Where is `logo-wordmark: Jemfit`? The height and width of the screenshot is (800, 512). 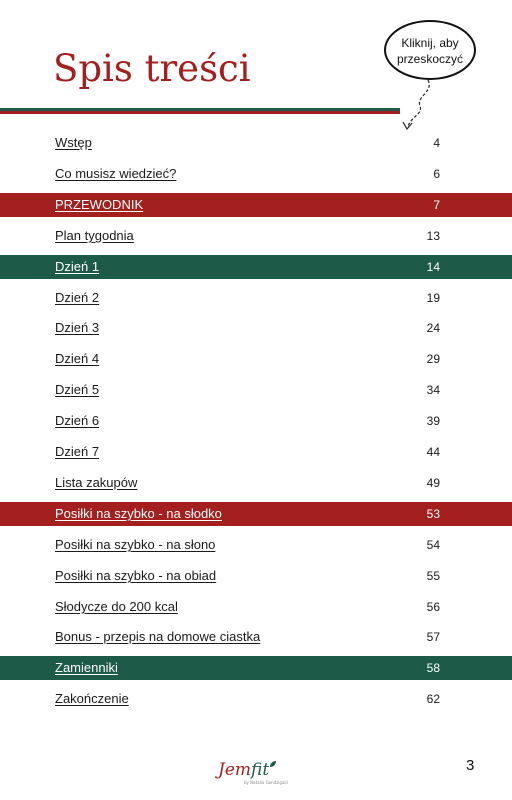 logo-wordmark: Jemfit is located at coordinates (247, 770).